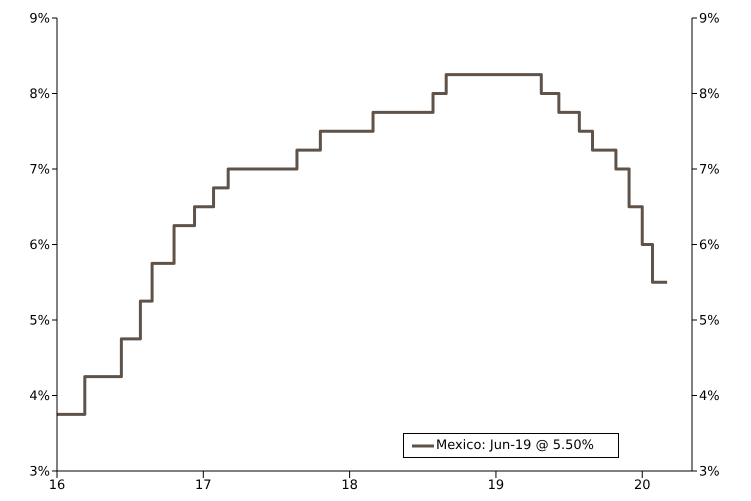 The width and height of the screenshot is (751, 501). I want to click on x-tick-label: 17, so click(203, 486).